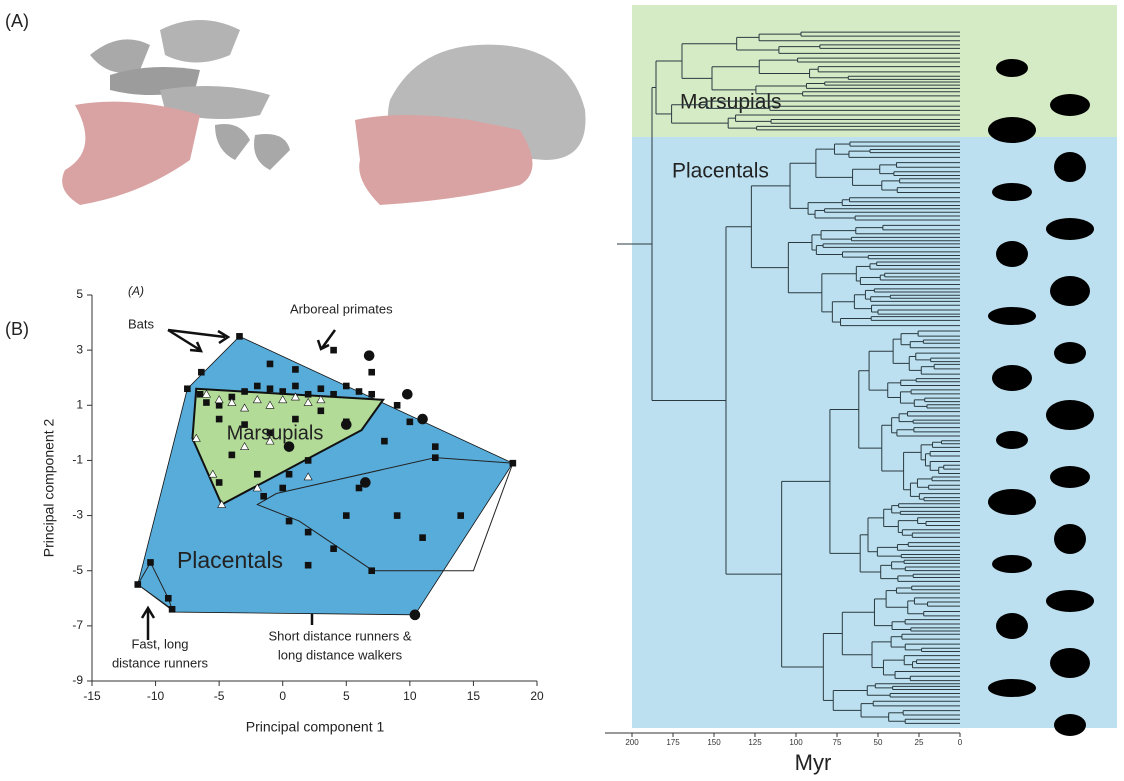 Image resolution: width=1124 pixels, height=781 pixels. I want to click on x-tick-label: 125, so click(755, 742).